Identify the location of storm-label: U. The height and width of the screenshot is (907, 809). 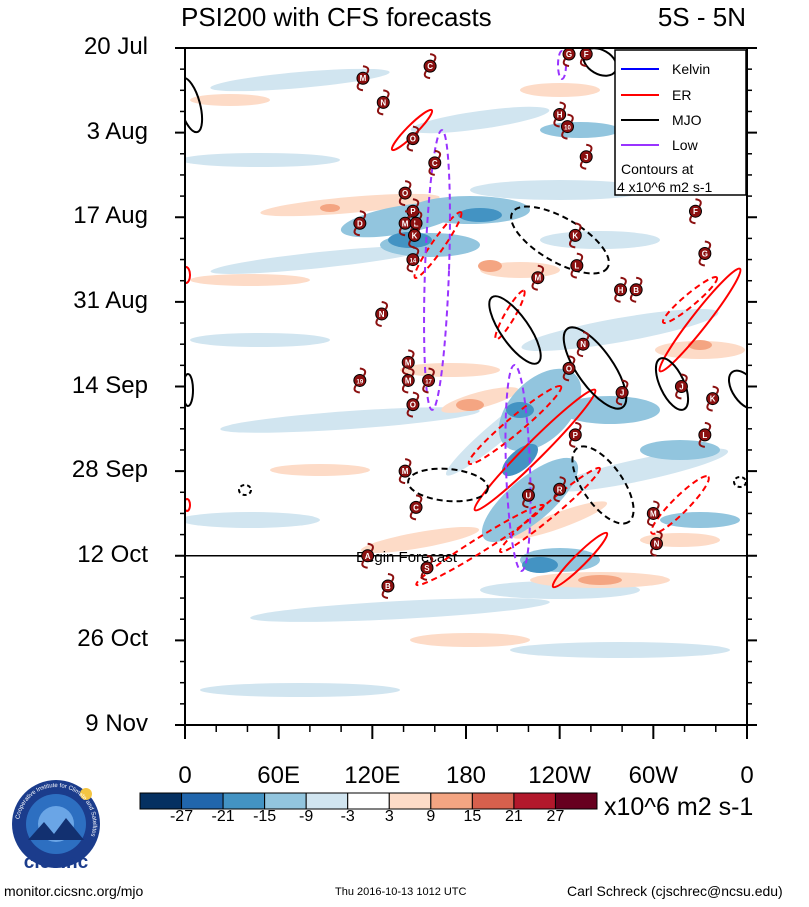
(529, 495).